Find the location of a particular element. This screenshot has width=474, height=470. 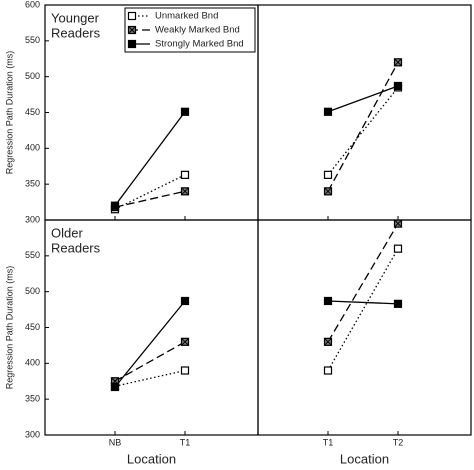

legend-label: Unmarked Bnd is located at coordinates (186, 16).